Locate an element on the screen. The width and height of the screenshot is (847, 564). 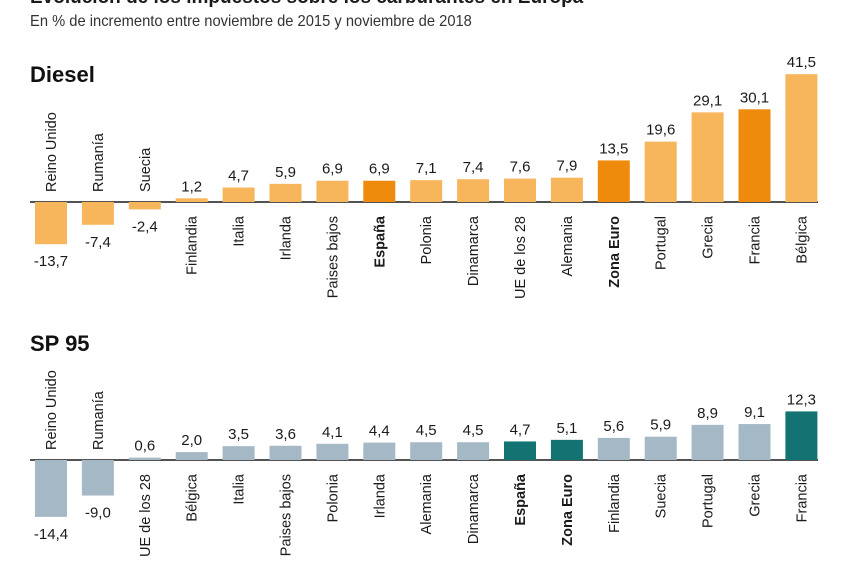
sp95-panel-title: SP 95 is located at coordinates (60, 343).